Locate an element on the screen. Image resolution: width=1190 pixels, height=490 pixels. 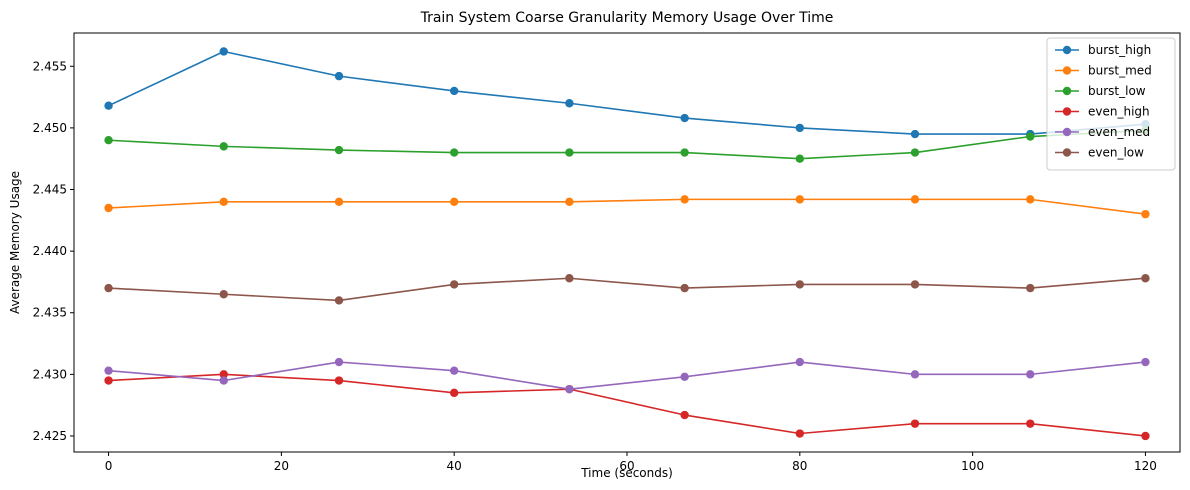
legend-label: burst_high is located at coordinates (1119, 50).